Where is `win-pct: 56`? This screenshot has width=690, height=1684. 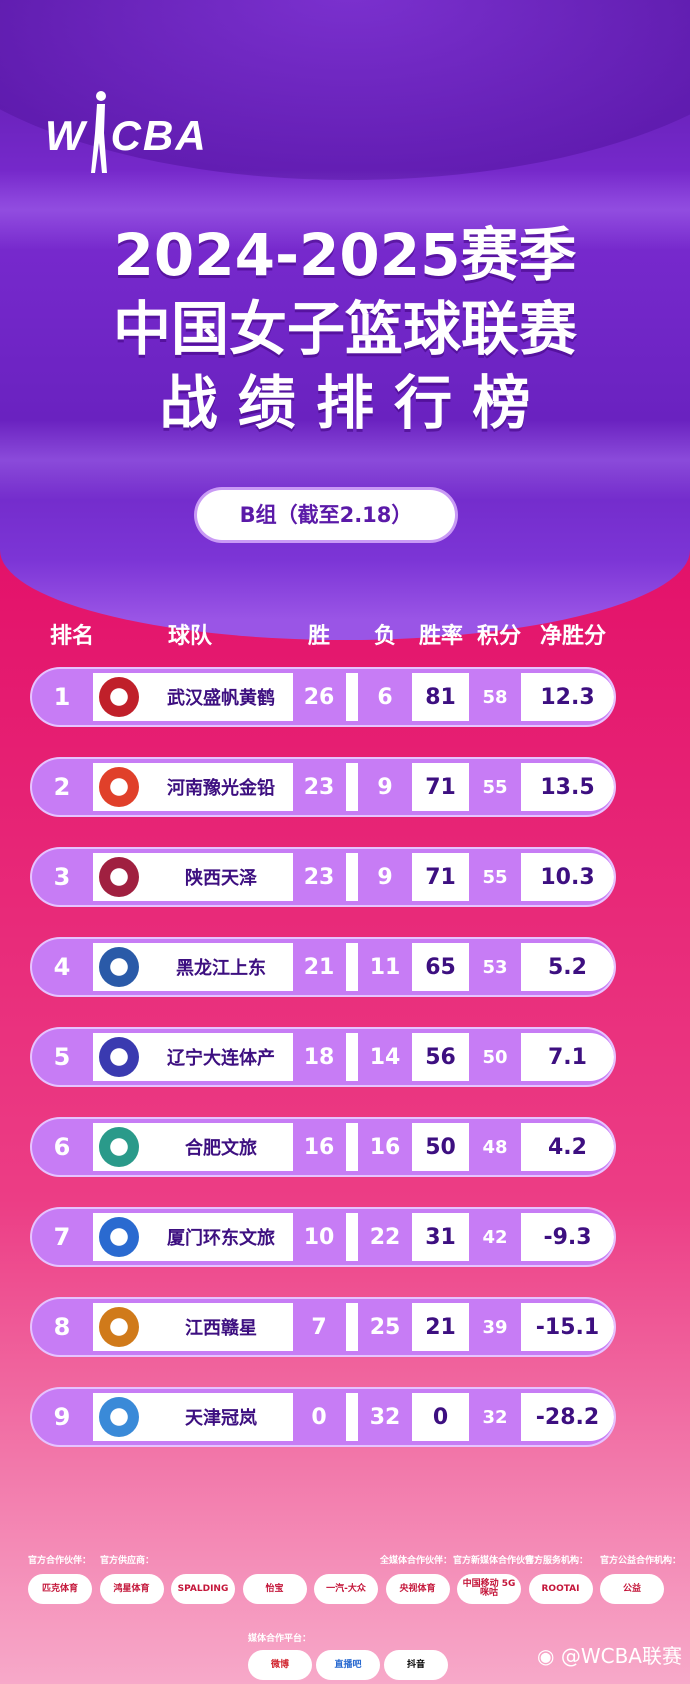 win-pct: 56 is located at coordinates (440, 1057).